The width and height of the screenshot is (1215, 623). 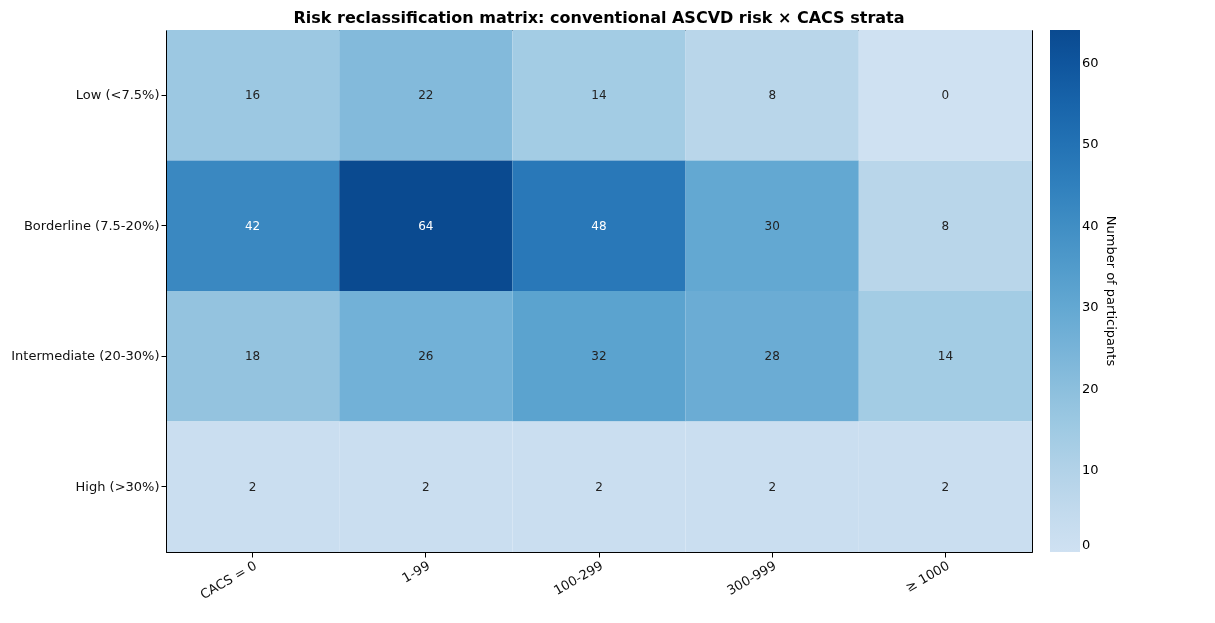 I want to click on color-bar-label: 60, so click(x=1090, y=62).